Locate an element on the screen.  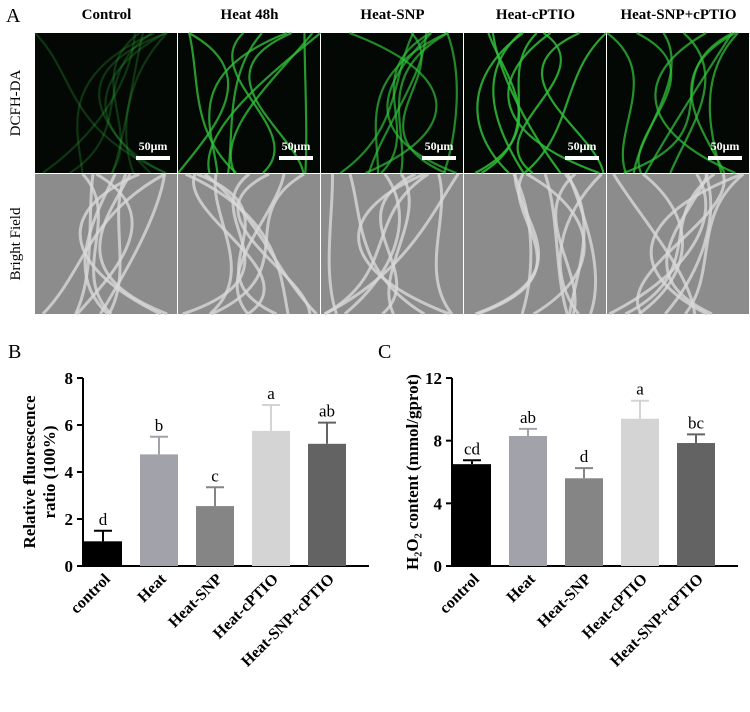
bright-field-image is located at coordinates (106, 244).